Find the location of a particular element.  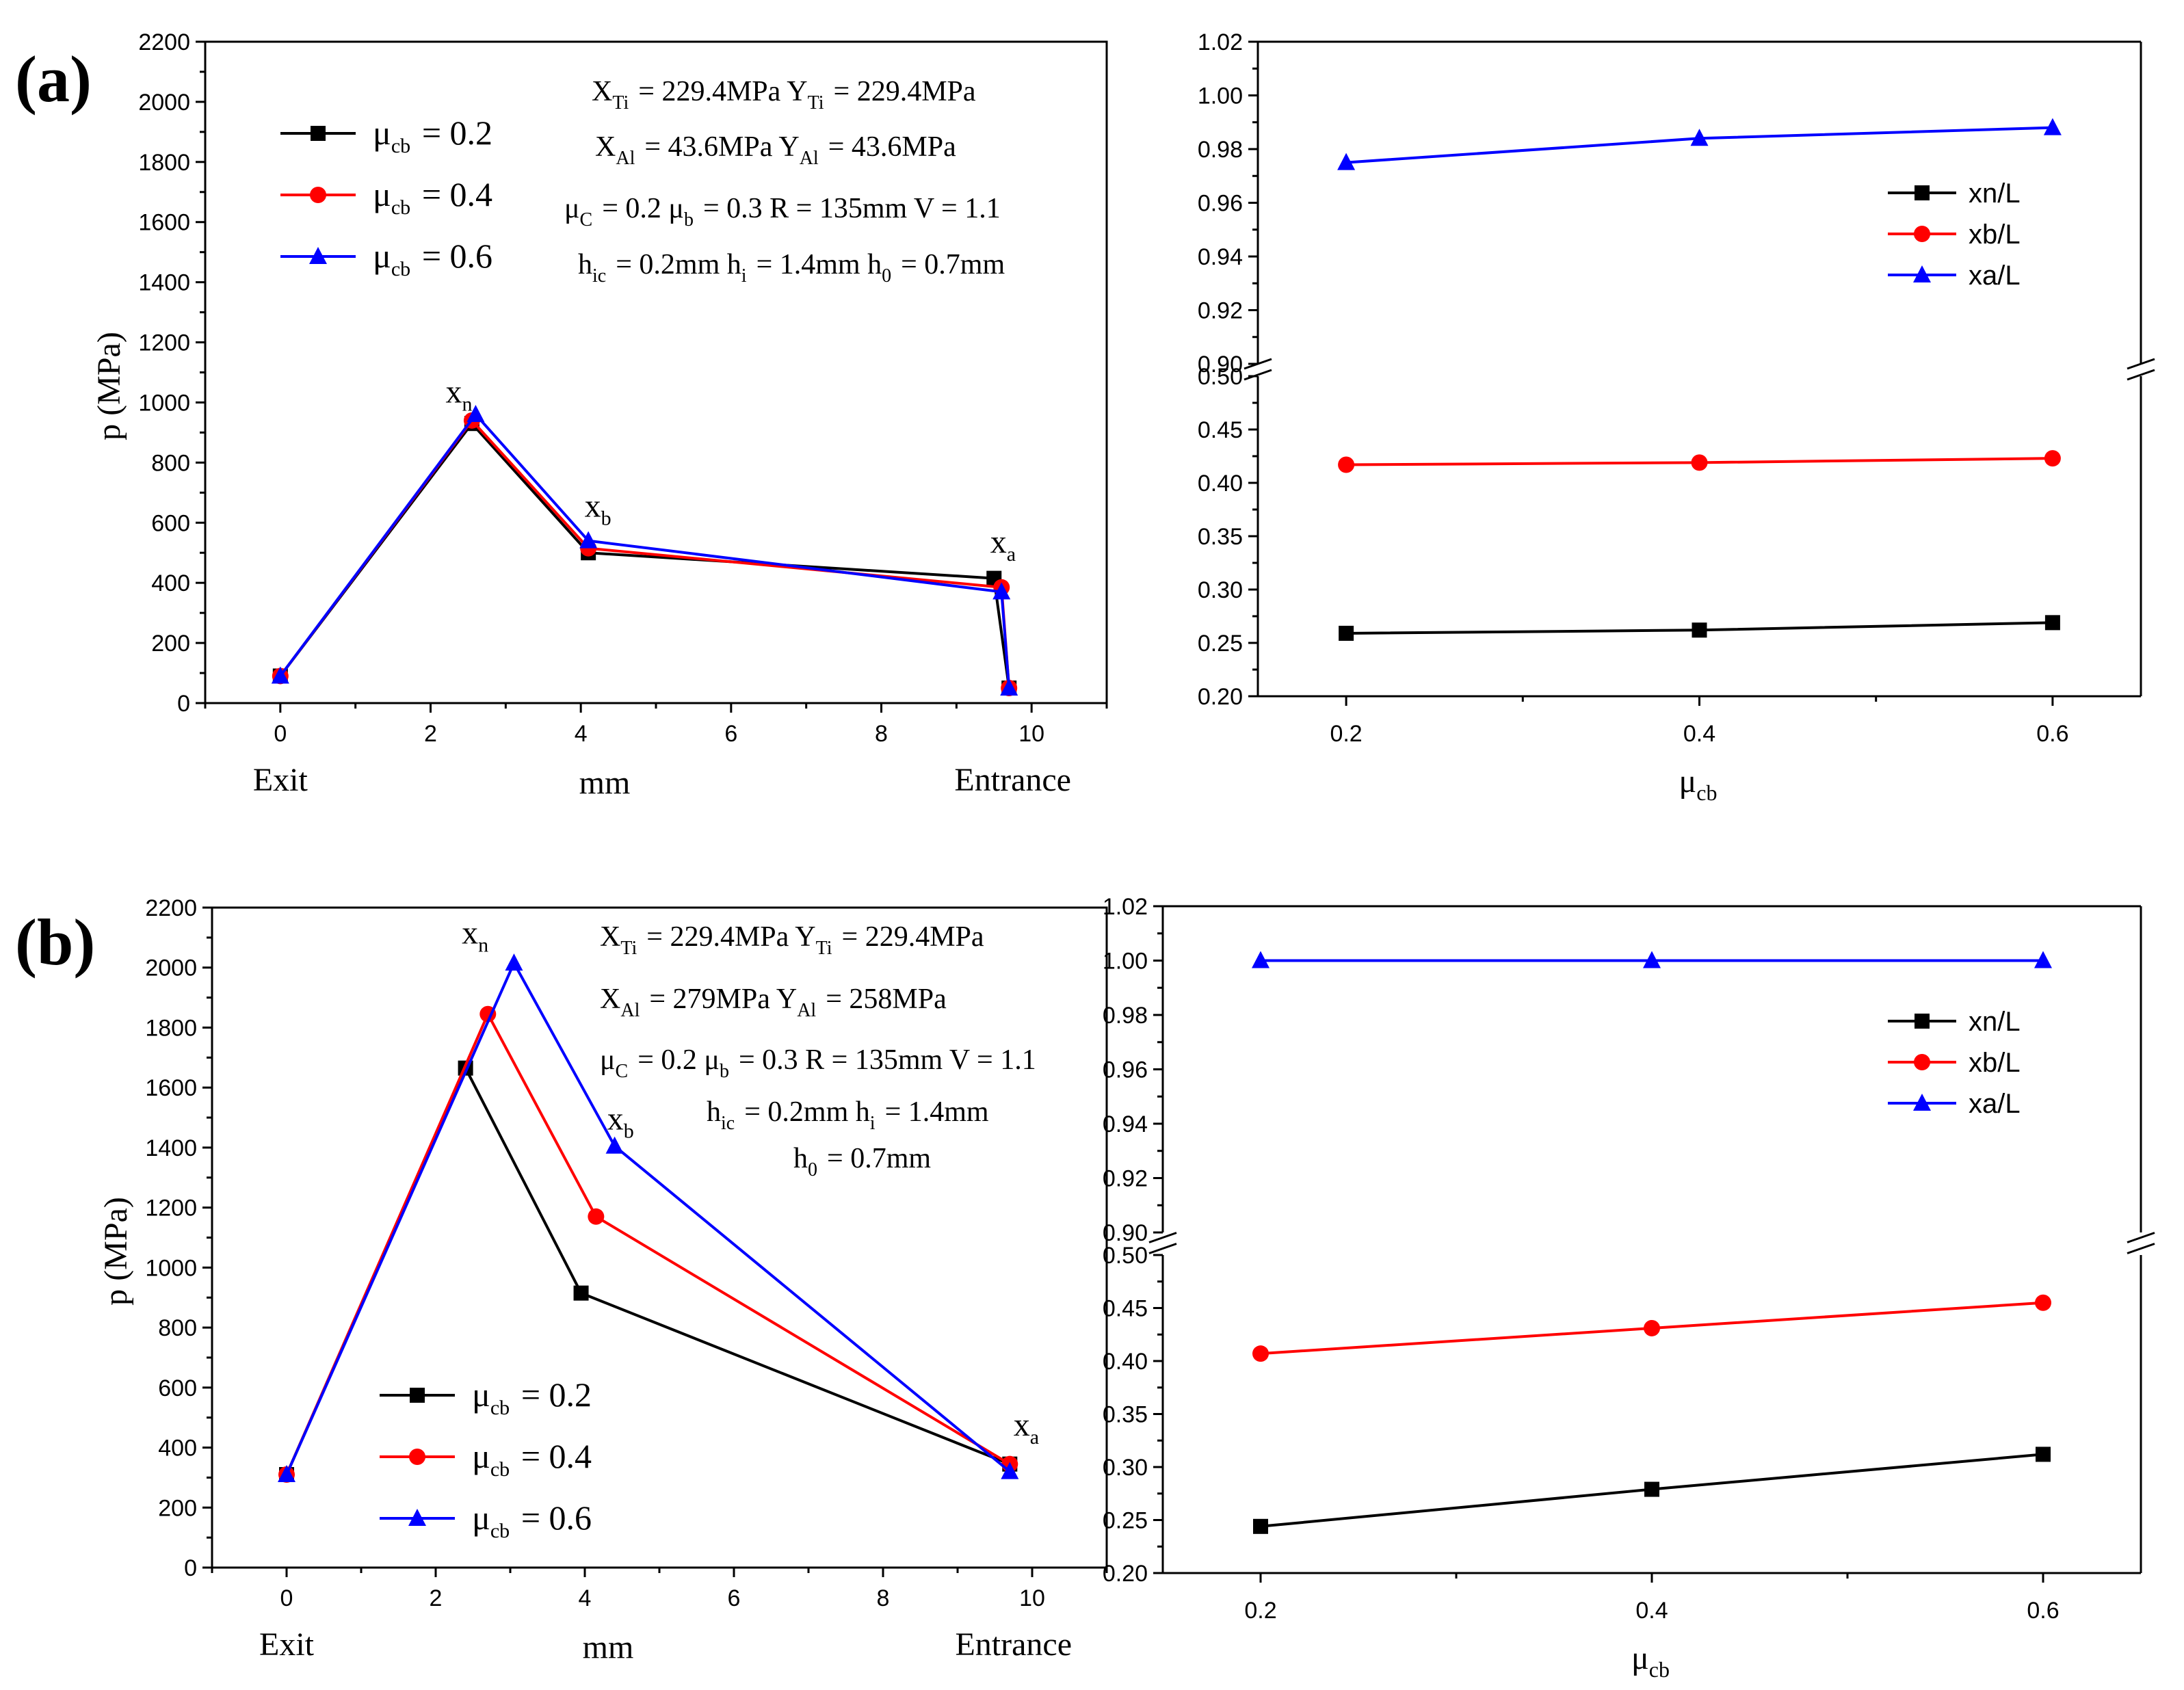

y-tick-label: 1800 is located at coordinates (164, 163).